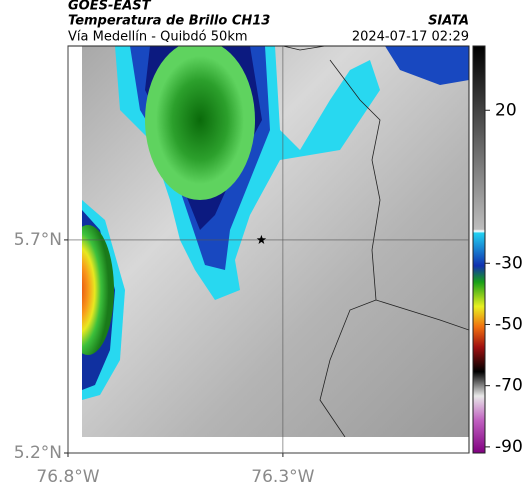  What do you see at coordinates (509, 447) in the screenshot?
I see `colorbar-tick-label: -90` at bounding box center [509, 447].